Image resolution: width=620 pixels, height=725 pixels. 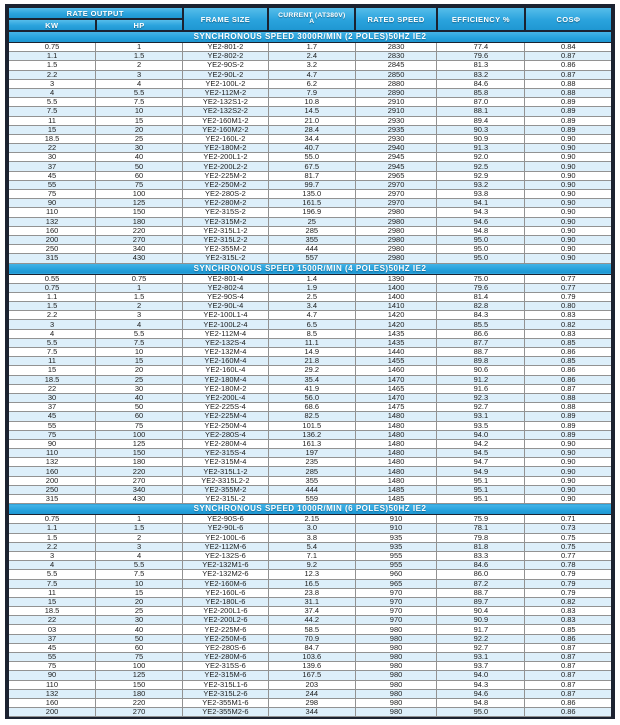 I want to click on cell-frame-size: YE2-180M-2, so click(x=225, y=148).